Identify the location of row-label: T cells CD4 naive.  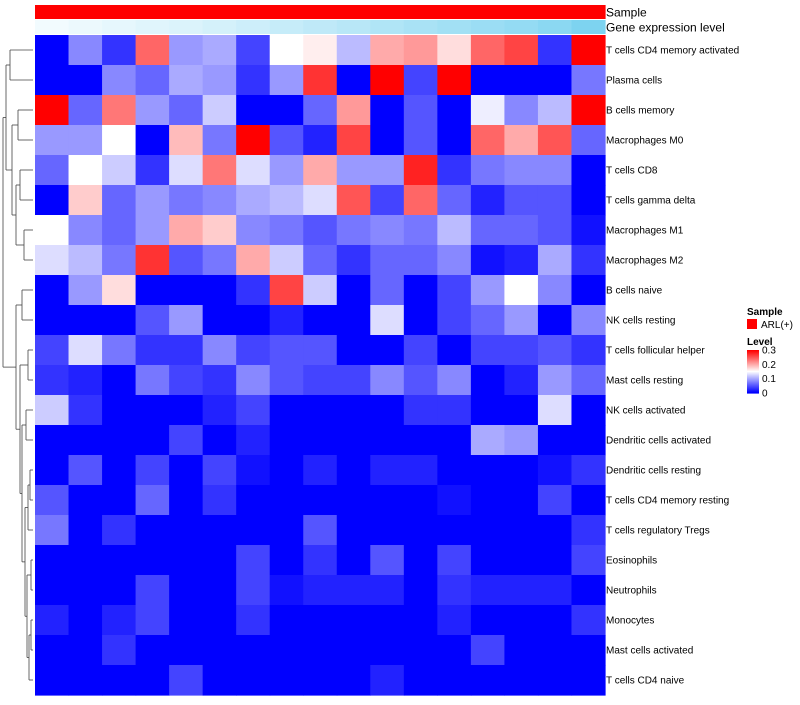
(645, 681).